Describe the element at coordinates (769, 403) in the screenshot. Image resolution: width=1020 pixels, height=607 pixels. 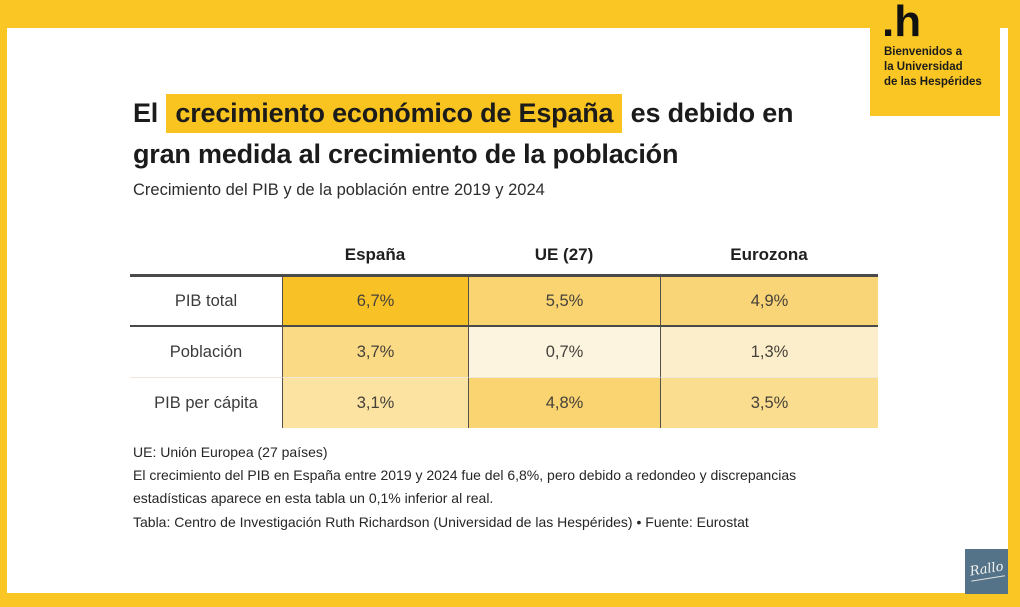
I see `cell-pib-capita-eurozona: 3,5%` at that location.